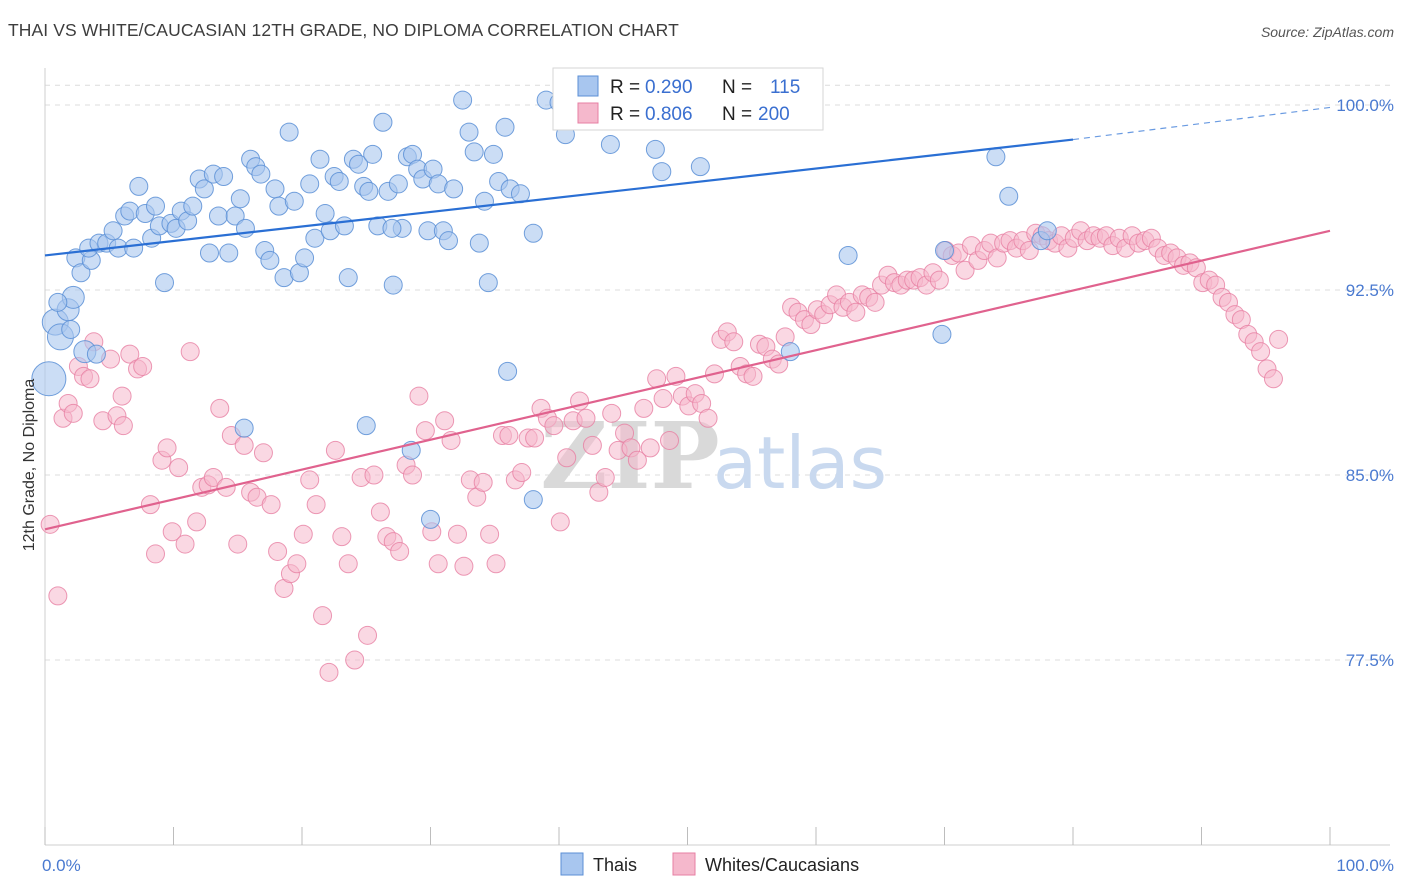 The image size is (1406, 892). What do you see at coordinates (1327, 32) in the screenshot?
I see `chart-source: Source: ZipAtlas.com` at bounding box center [1327, 32].